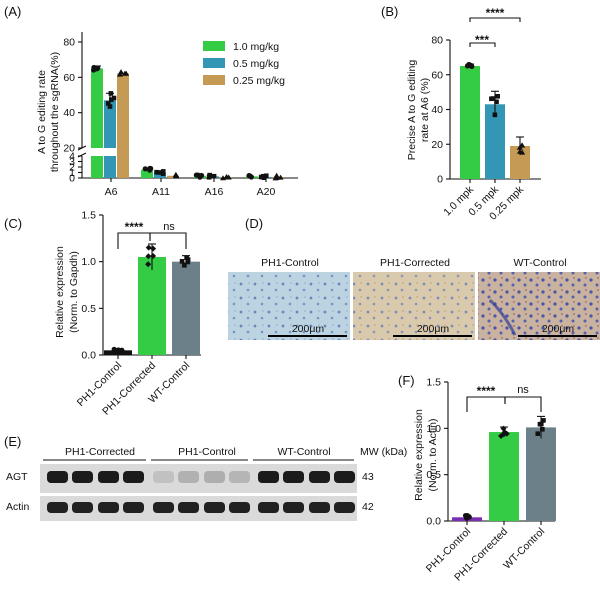 This screenshot has height=592, width=600. What do you see at coordinates (88, 262) in the screenshot?
I see `chart-c-ytick-label: 1.0` at bounding box center [88, 262].